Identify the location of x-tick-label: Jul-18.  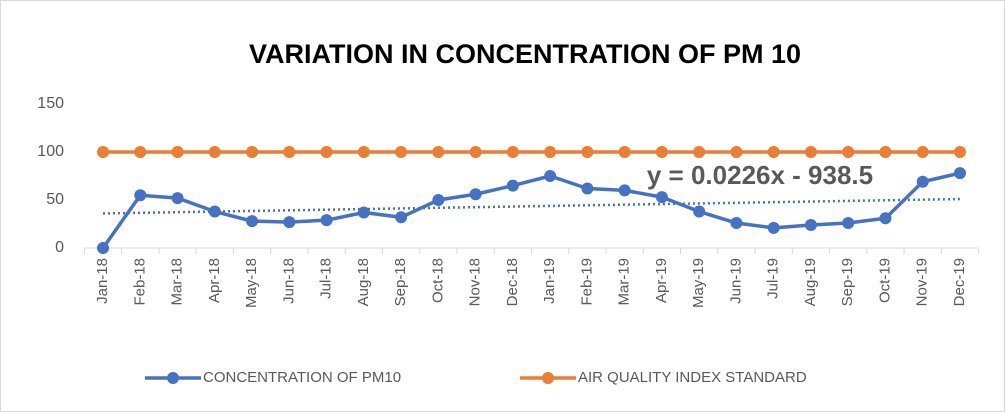
(326, 278).